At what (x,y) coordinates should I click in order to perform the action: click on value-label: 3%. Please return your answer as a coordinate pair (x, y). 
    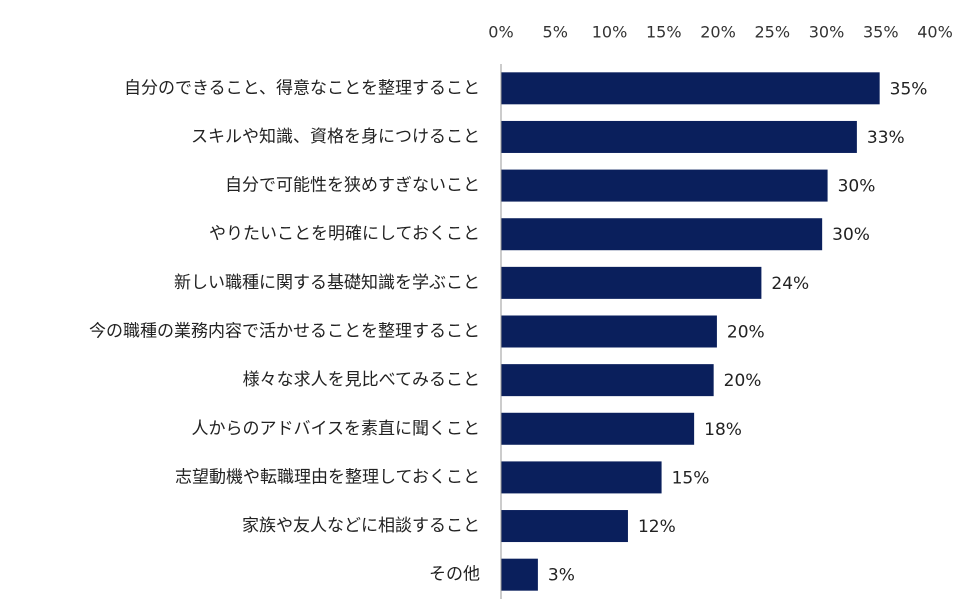
    Looking at the image, I should click on (561, 576).